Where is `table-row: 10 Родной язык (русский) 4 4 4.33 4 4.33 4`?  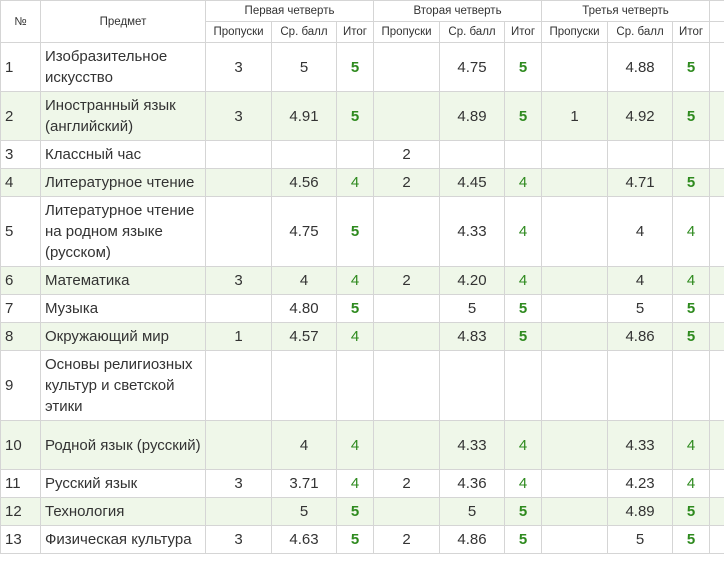
table-row: 10 Родной язык (русский) 4 4 4.33 4 4.33 4 is located at coordinates (362, 445).